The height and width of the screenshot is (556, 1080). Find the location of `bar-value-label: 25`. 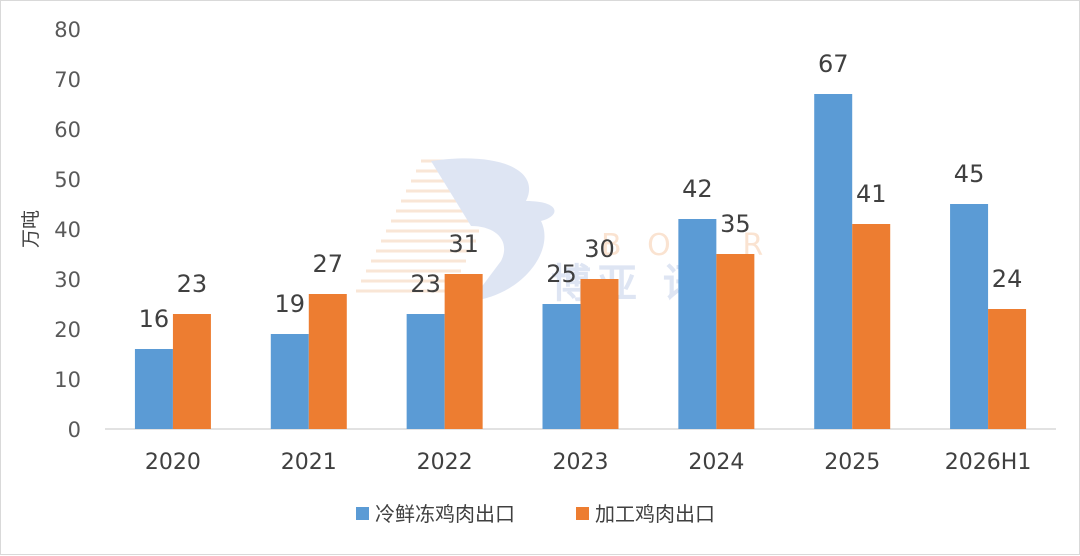

bar-value-label: 25 is located at coordinates (561, 274).